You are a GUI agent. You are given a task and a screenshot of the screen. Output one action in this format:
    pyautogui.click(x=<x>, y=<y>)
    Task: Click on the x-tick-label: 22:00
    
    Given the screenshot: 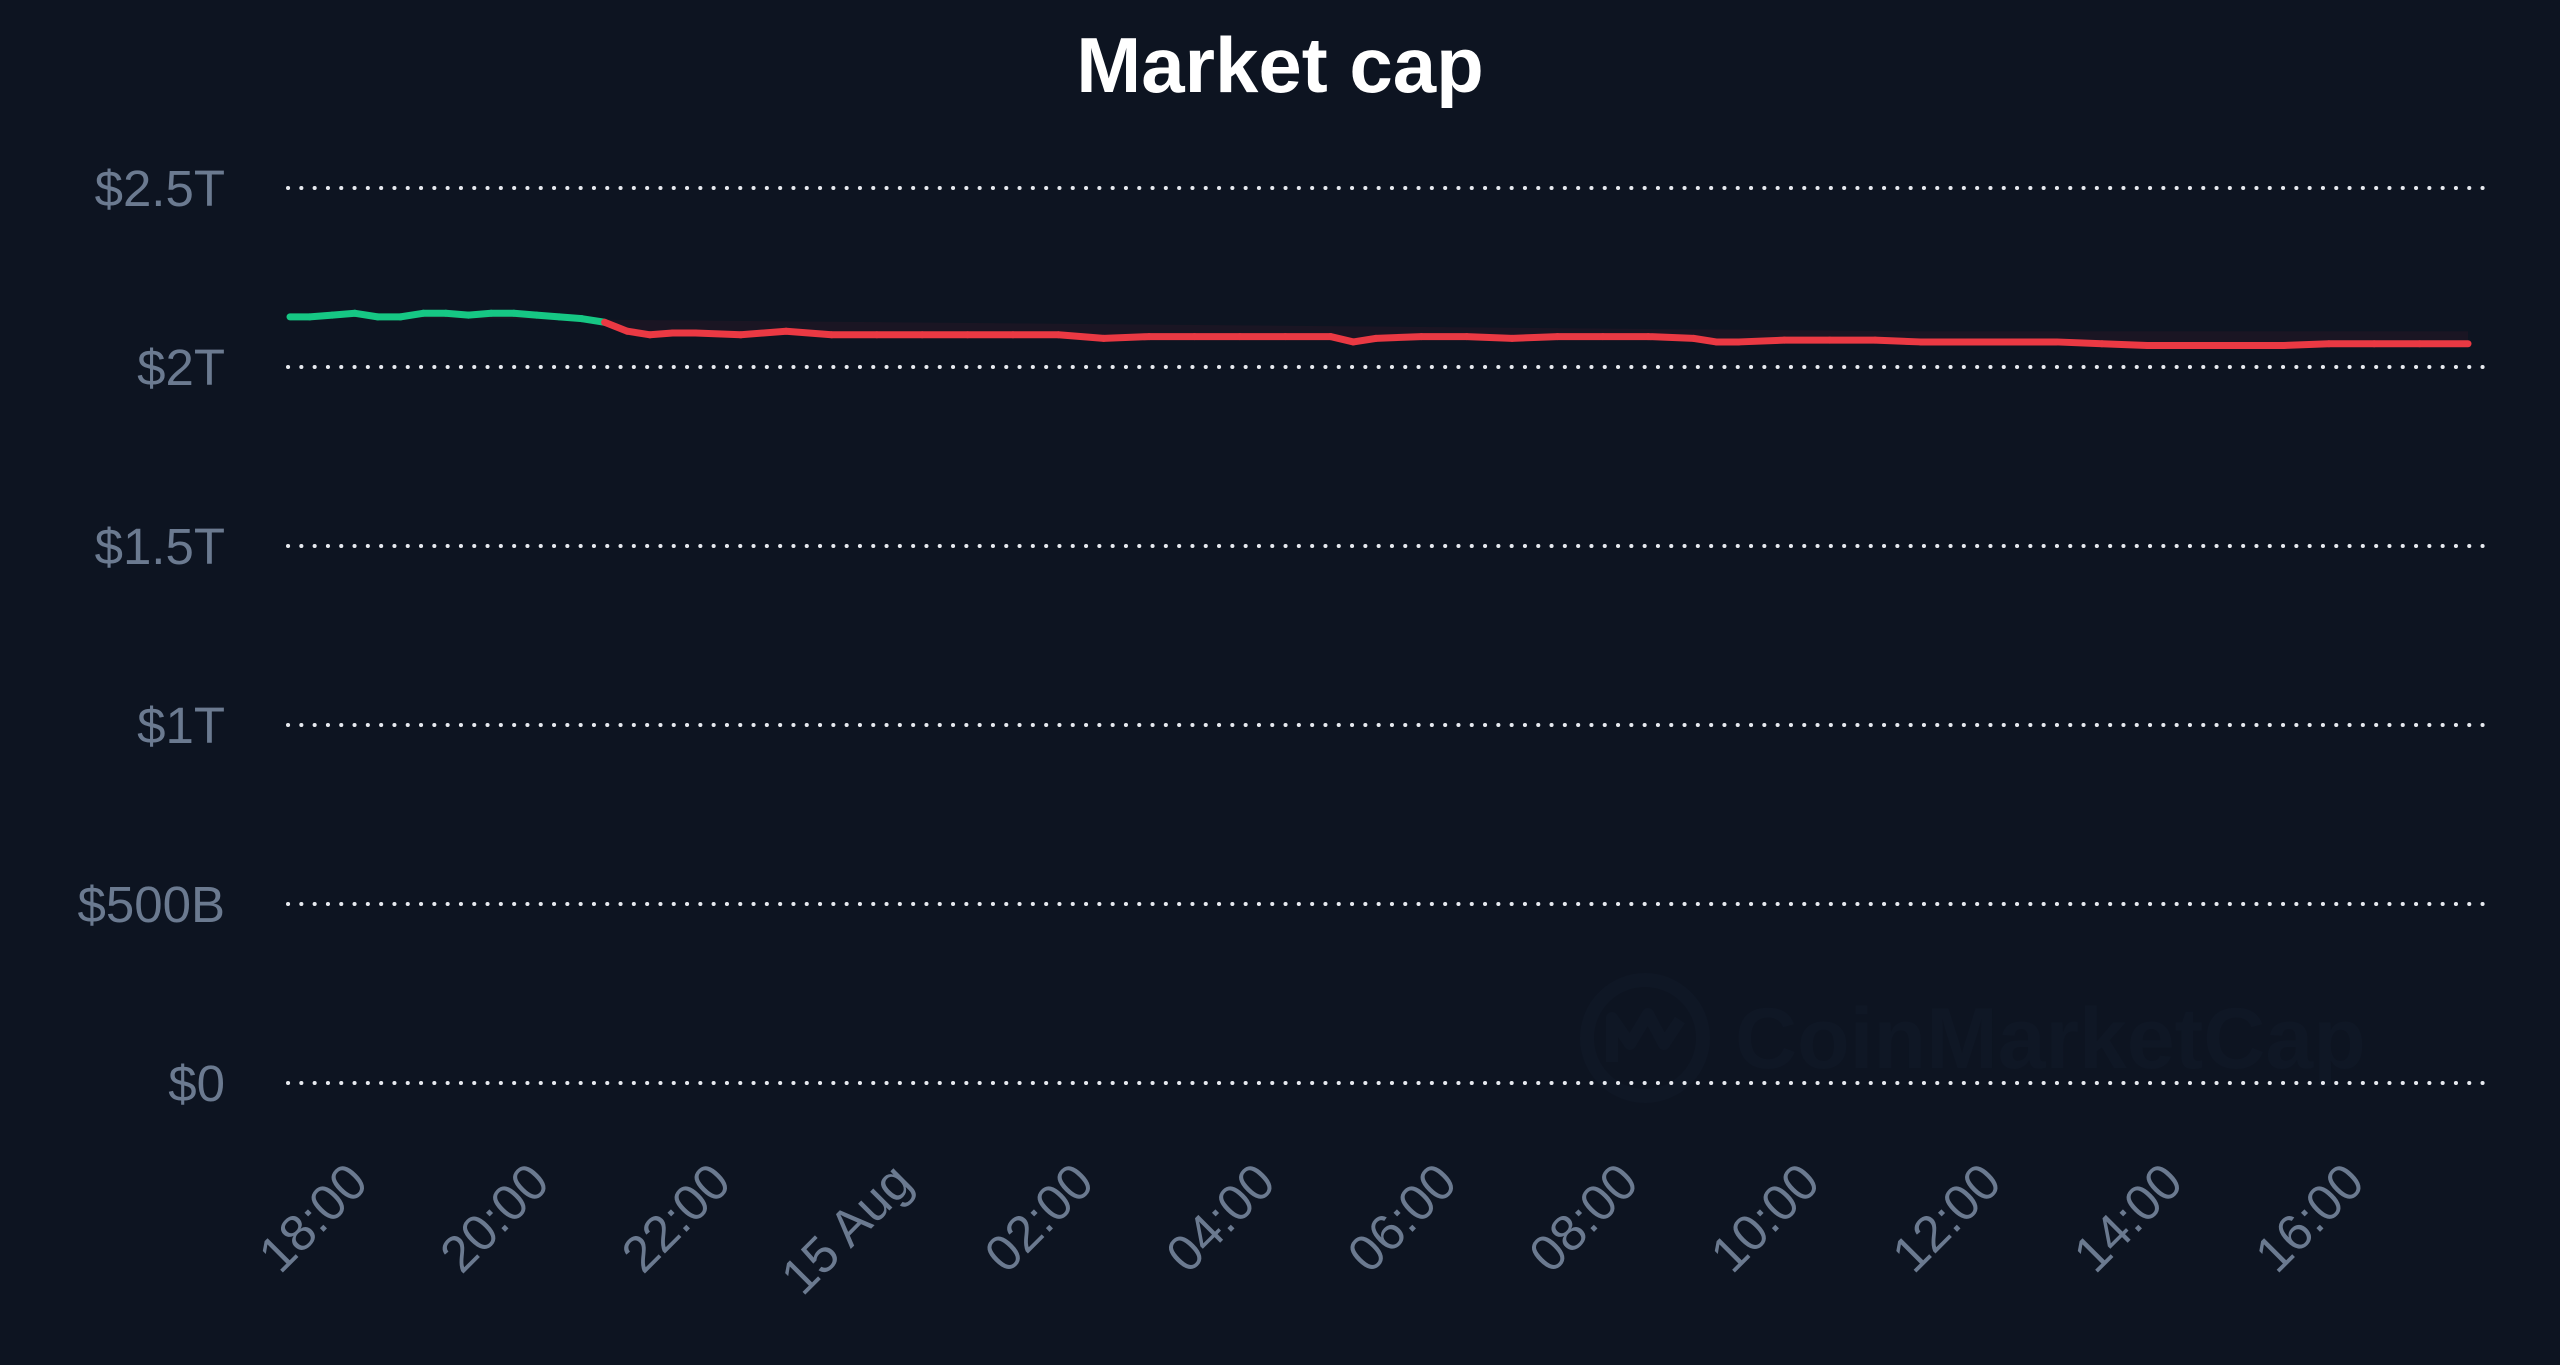 What is the action you would take?
    pyautogui.click(x=676, y=1217)
    